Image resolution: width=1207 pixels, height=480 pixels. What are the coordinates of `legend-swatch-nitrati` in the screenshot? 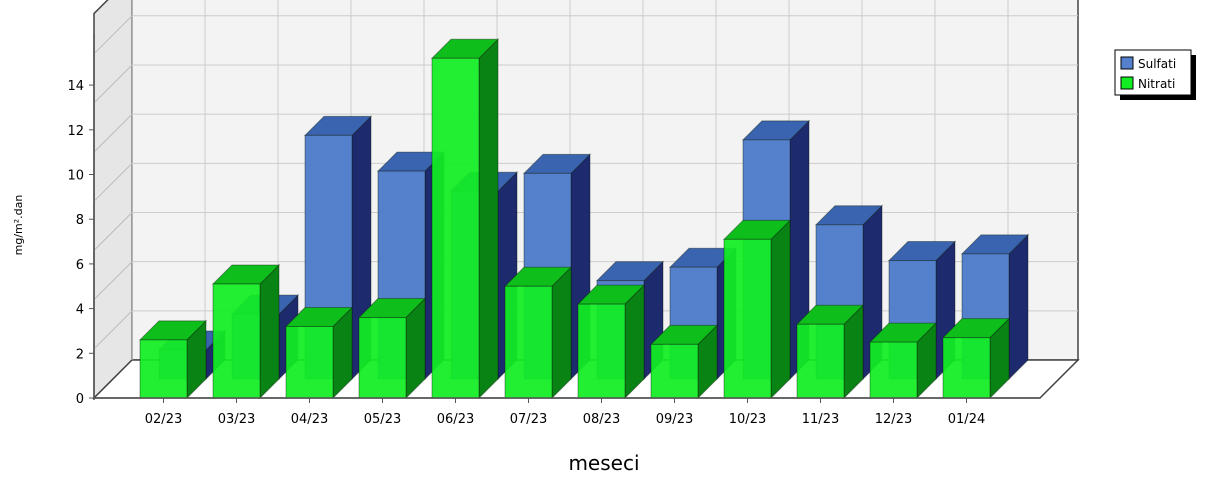 It's located at (1127, 83).